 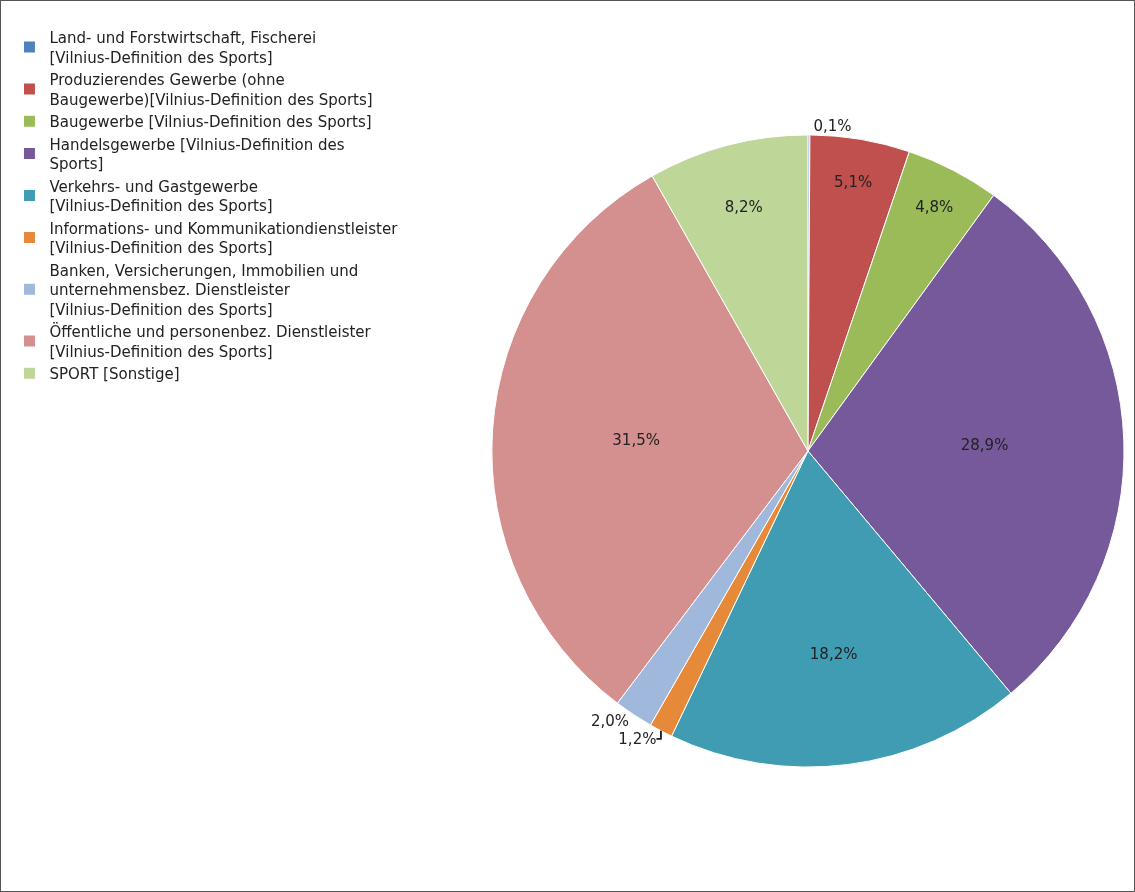 I want to click on legend-label: Land- und Forstwirtschaft, Fischerei [Vilnius-Definition des Sports], so click(x=183, y=48).